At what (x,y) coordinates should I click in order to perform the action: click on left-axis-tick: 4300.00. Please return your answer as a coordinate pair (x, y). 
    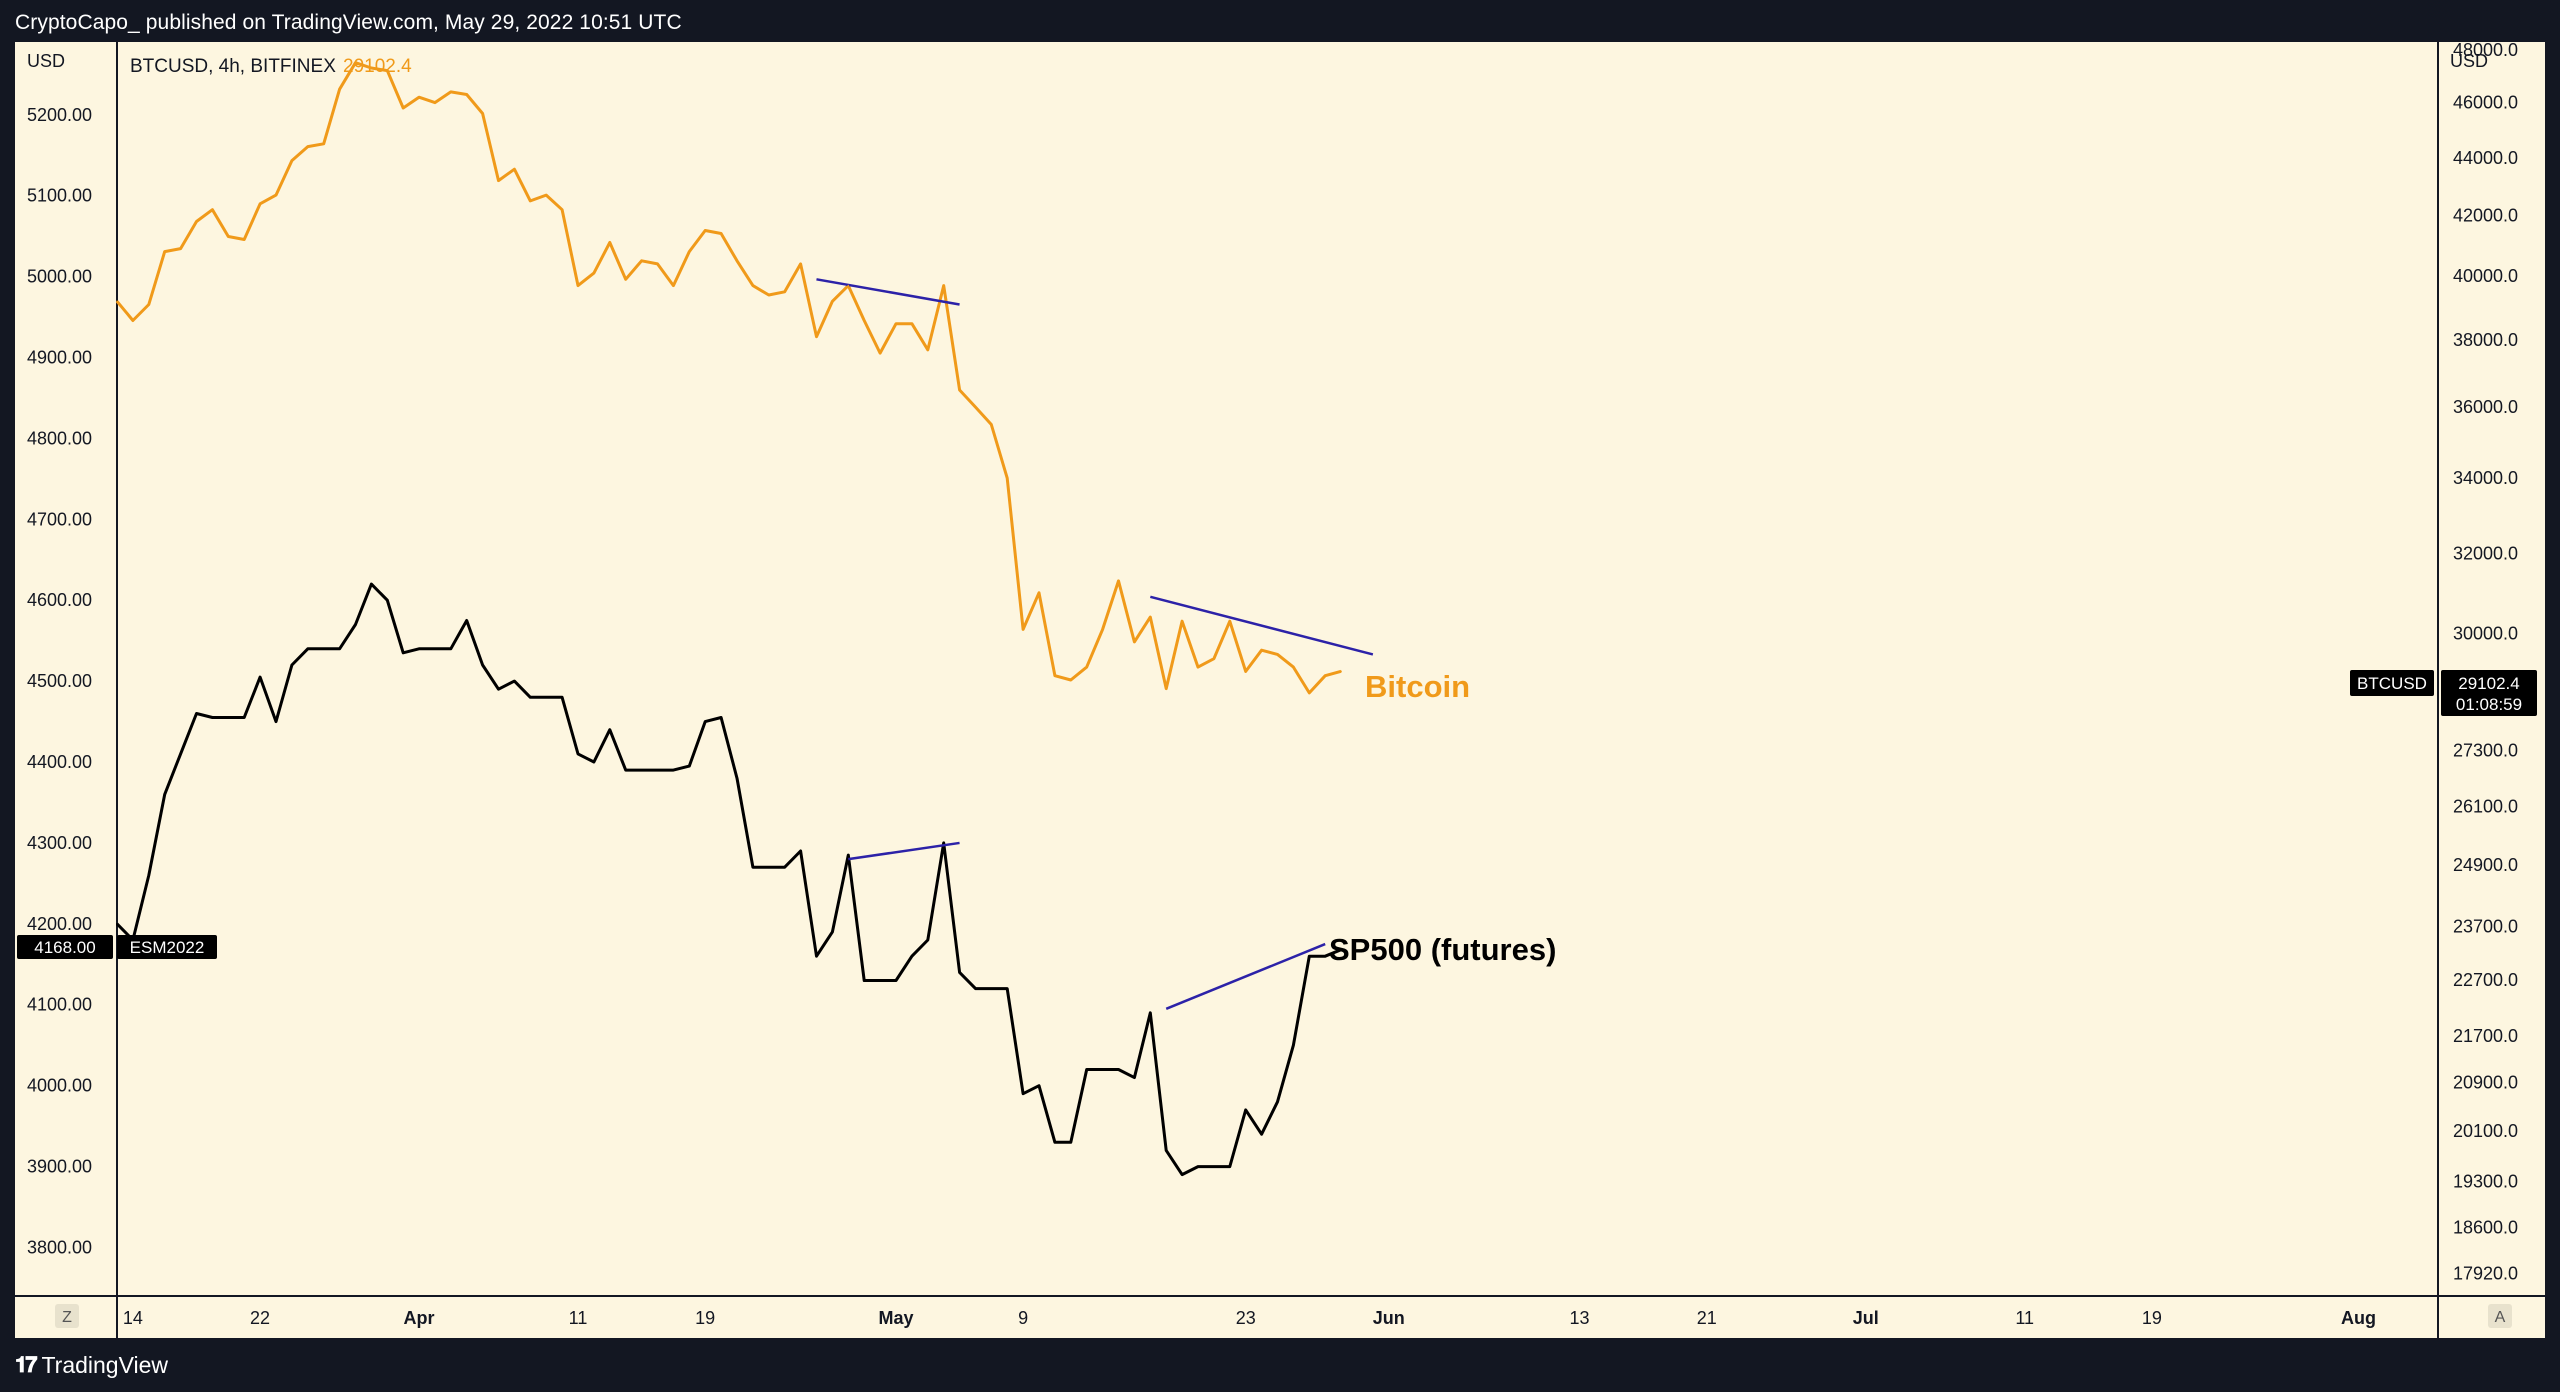
    Looking at the image, I should click on (59, 843).